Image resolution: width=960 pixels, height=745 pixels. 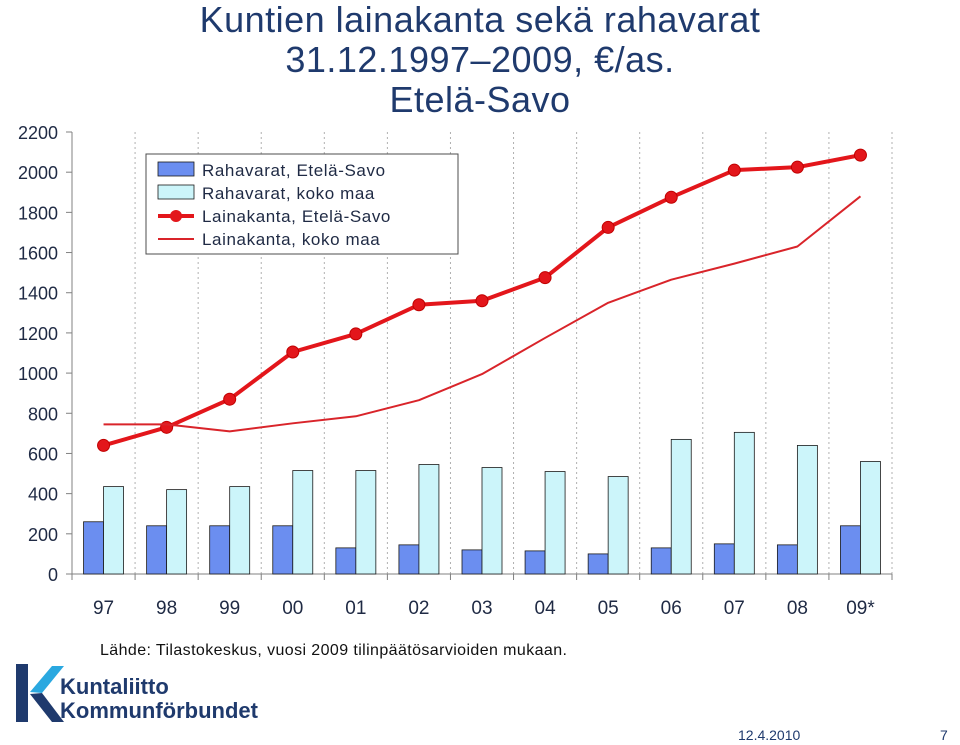 What do you see at coordinates (769, 735) in the screenshot?
I see `footer-date: 12.4.2010` at bounding box center [769, 735].